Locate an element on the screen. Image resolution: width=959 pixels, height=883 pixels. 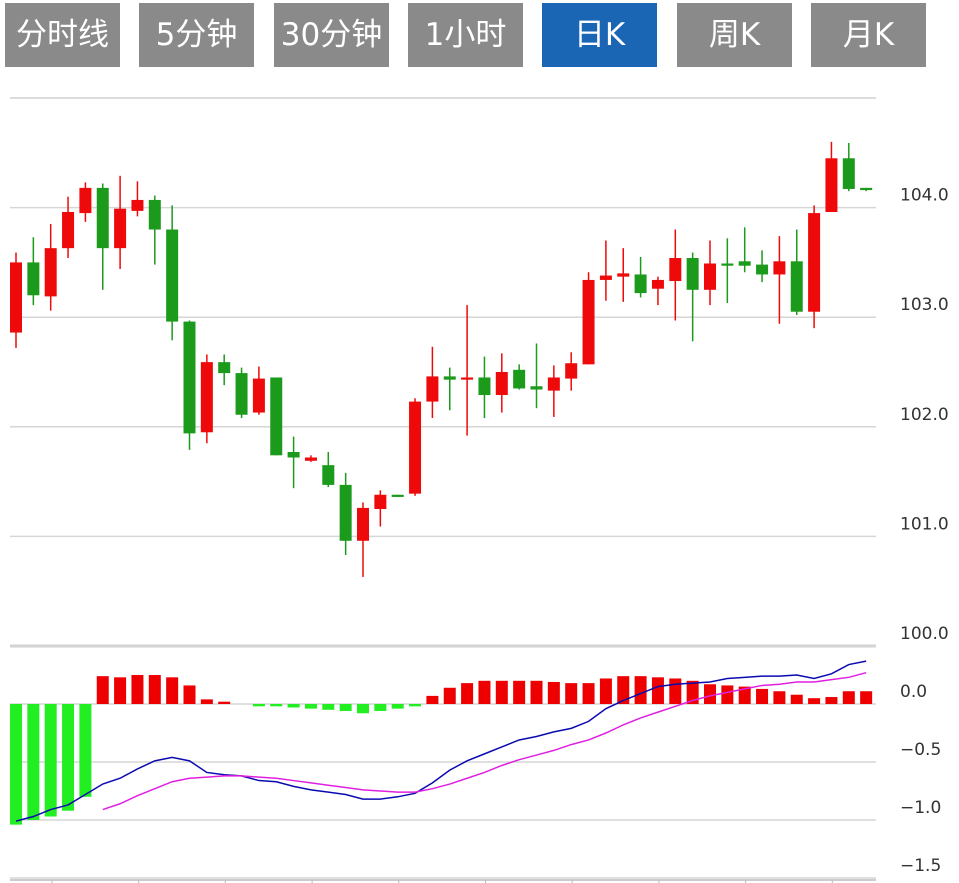
y-tick-label: 0.0 is located at coordinates (913, 692).